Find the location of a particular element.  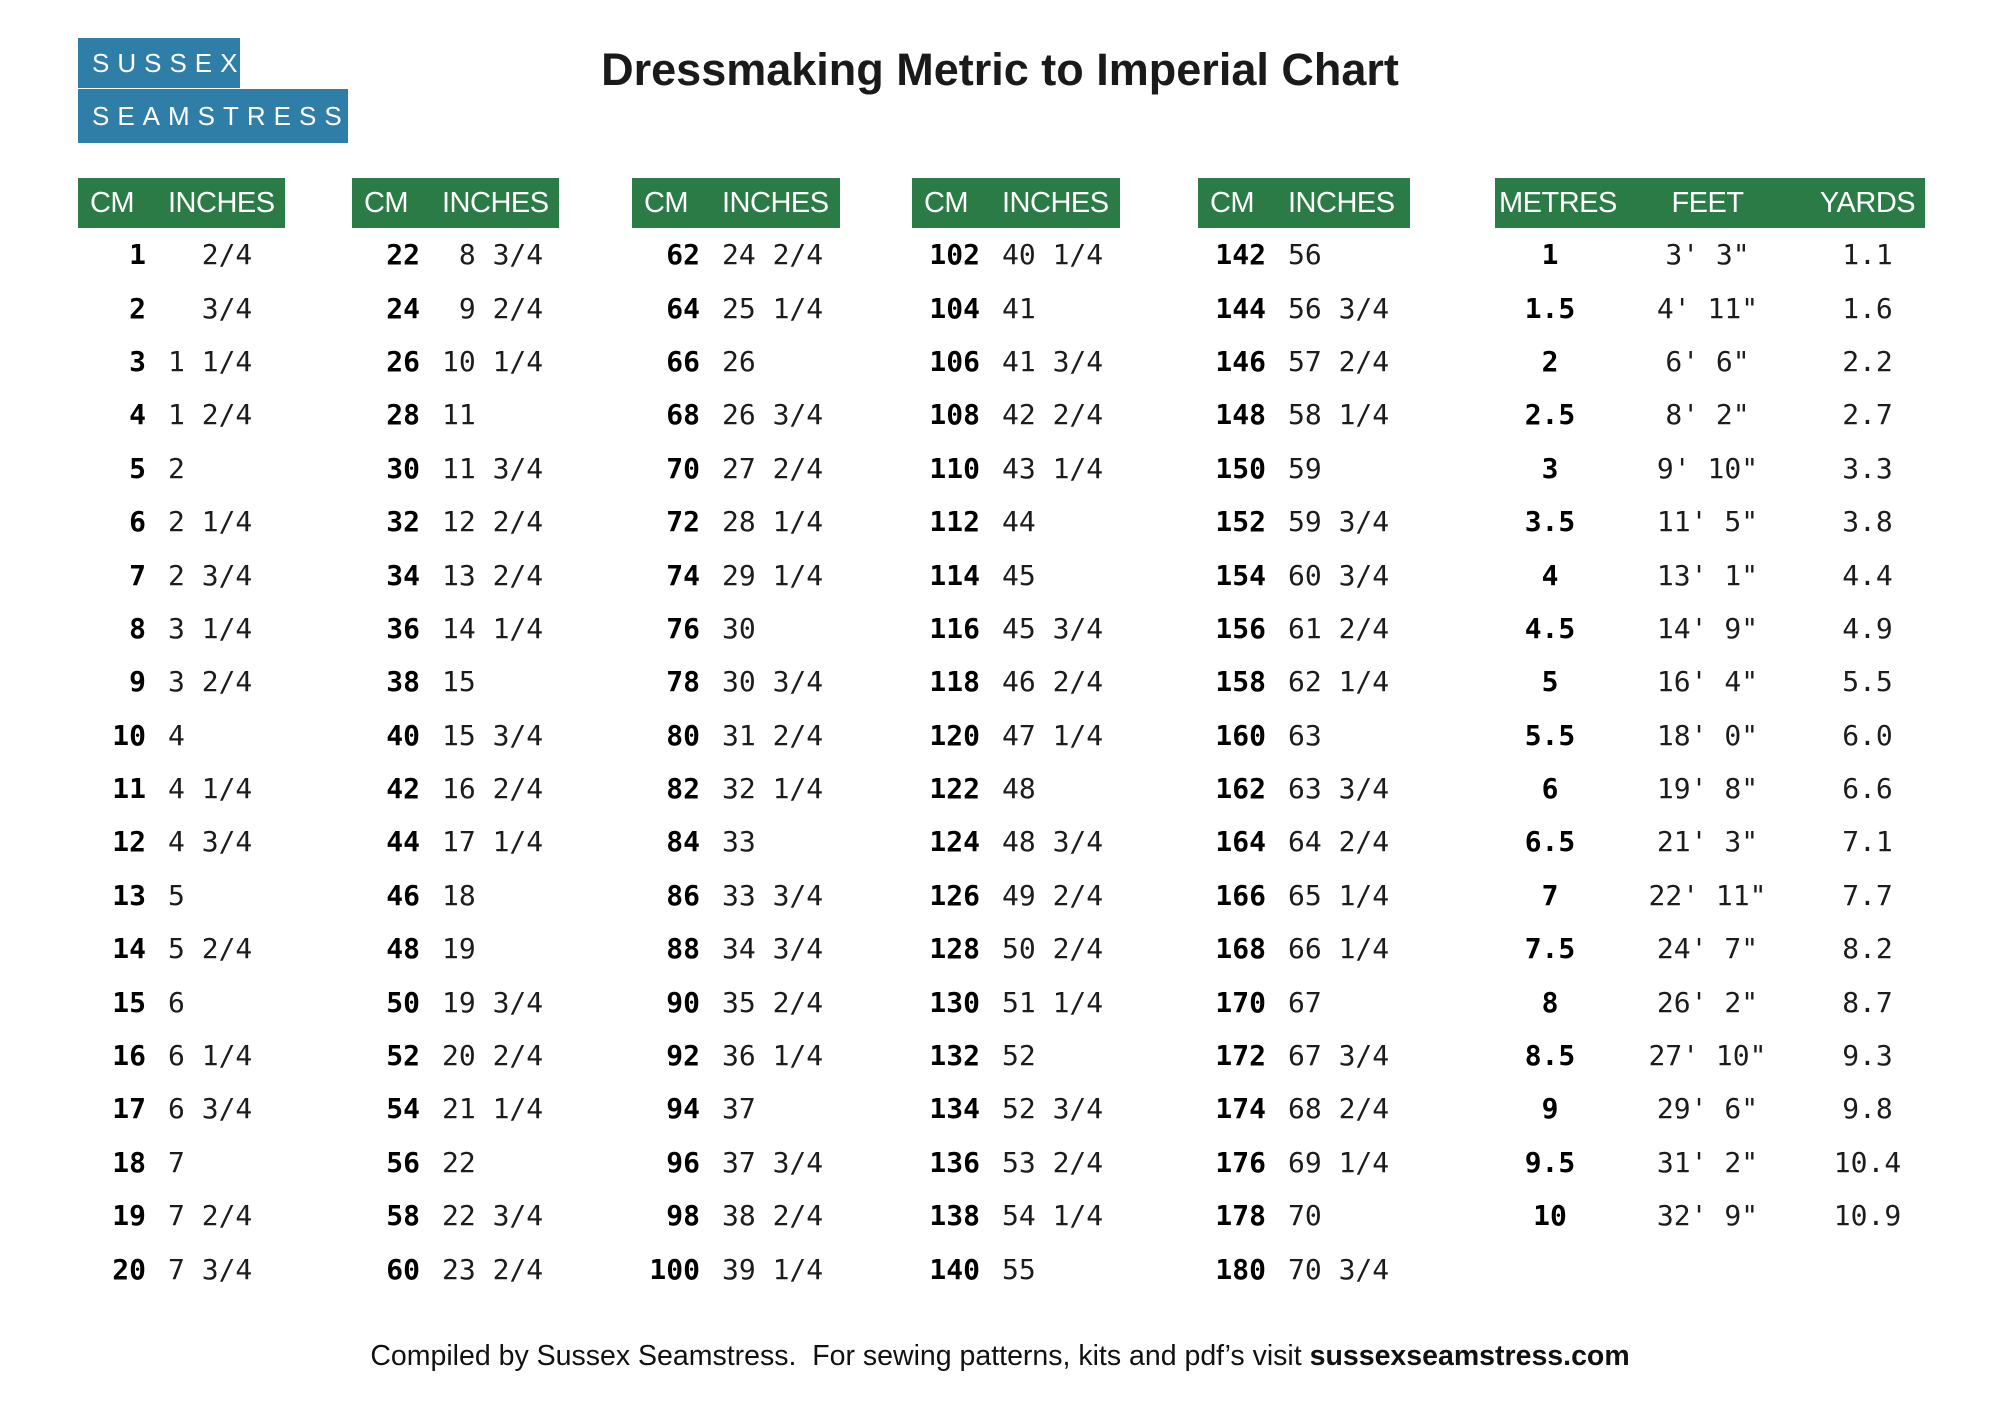

table-row: 7 2 3/4 is located at coordinates (181, 574).